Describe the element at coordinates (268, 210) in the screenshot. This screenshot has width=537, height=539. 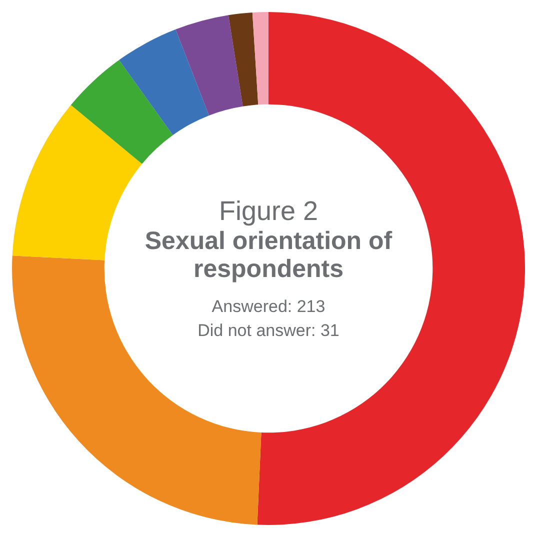
I see `text: Figure 2` at that location.